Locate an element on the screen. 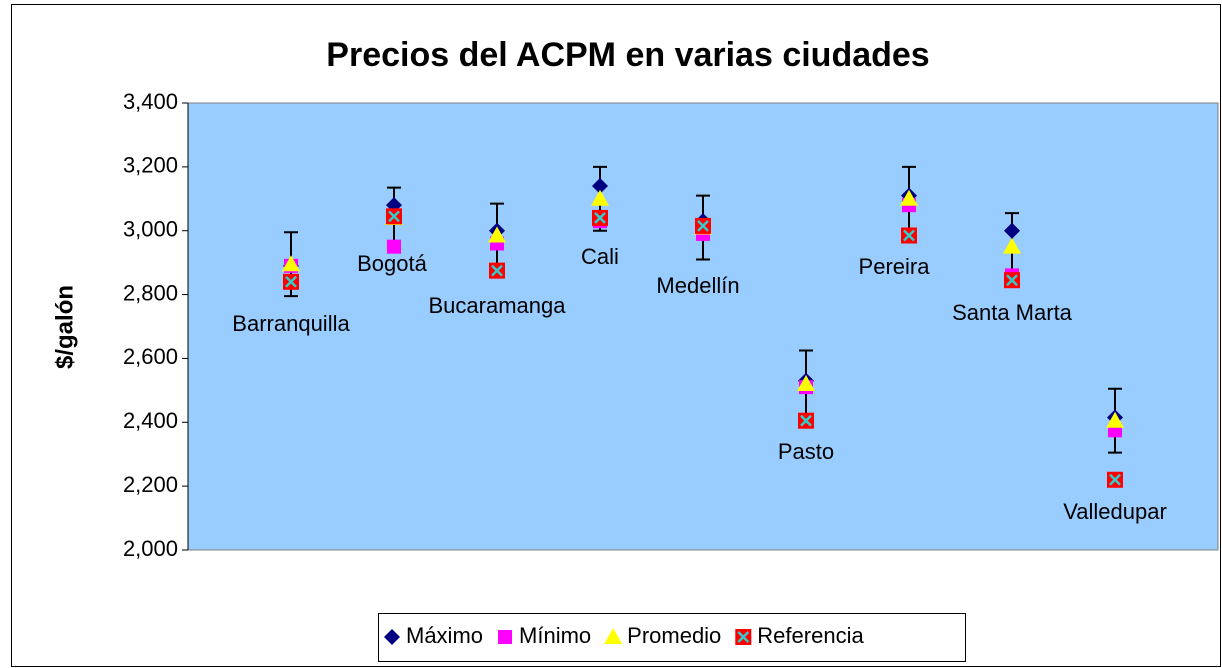 The image size is (1222, 668). y-tick-label: 2,800 is located at coordinates (150, 292).